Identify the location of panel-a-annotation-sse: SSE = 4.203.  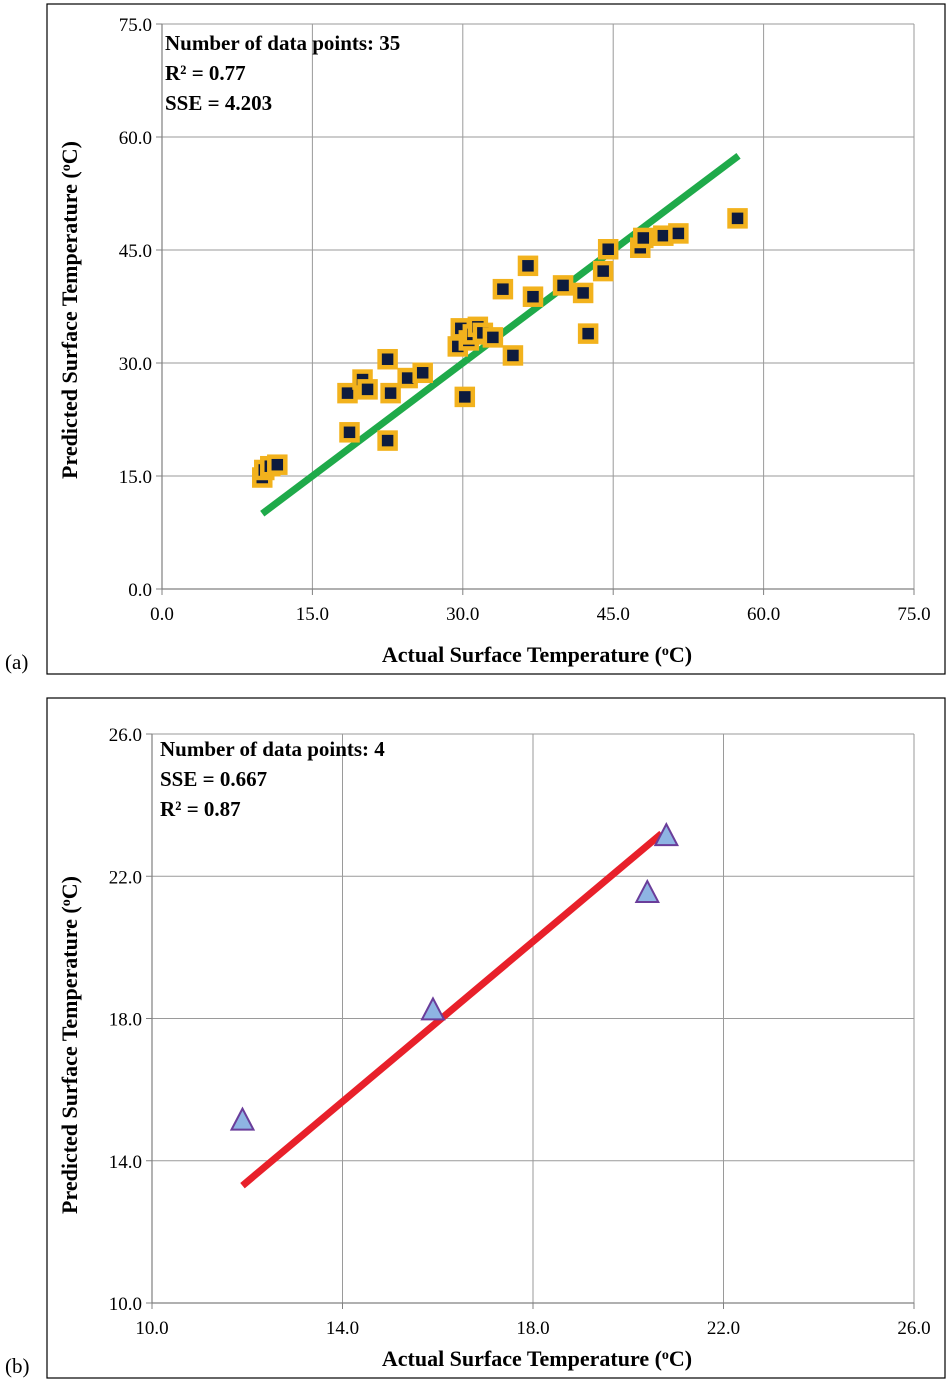
(218, 103).